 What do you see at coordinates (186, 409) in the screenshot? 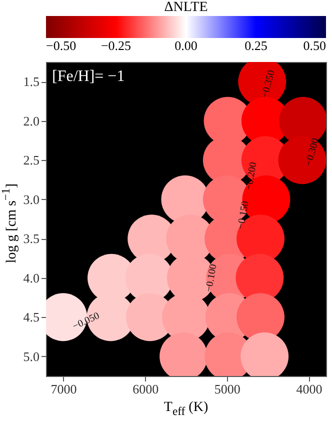
I see `x-axis-title: T$_{eff}$ (K)` at bounding box center [186, 409].